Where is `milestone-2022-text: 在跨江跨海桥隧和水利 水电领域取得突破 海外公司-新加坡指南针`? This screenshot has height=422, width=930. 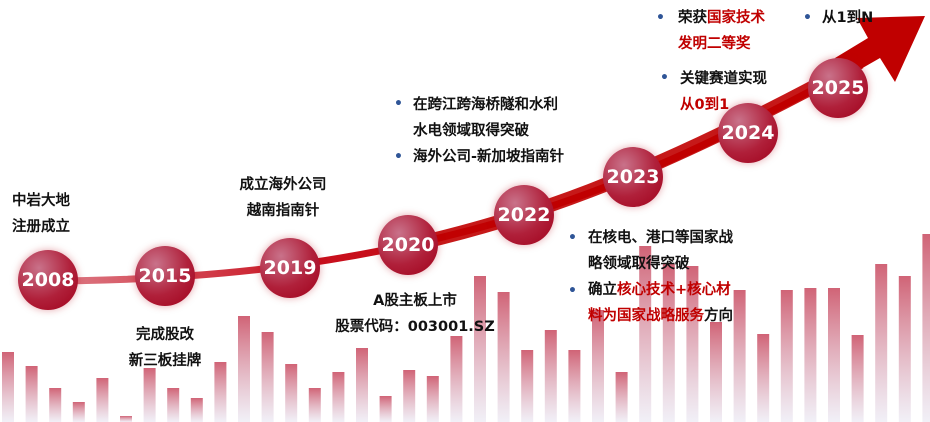
milestone-2022-text: 在跨江跨海桥隧和水利 水电领域取得突破 海外公司-新加坡指南针 is located at coordinates (488, 131).